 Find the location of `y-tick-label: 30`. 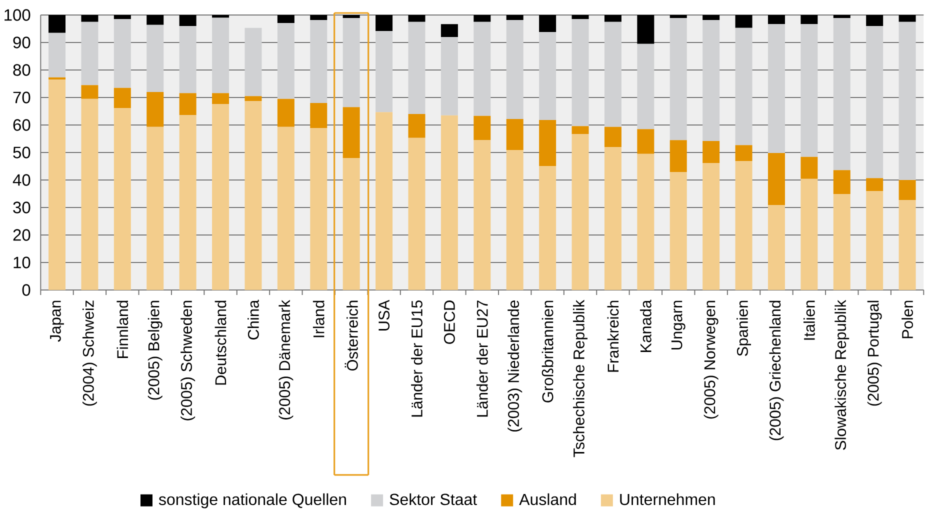

y-tick-label: 30 is located at coordinates (21, 208).